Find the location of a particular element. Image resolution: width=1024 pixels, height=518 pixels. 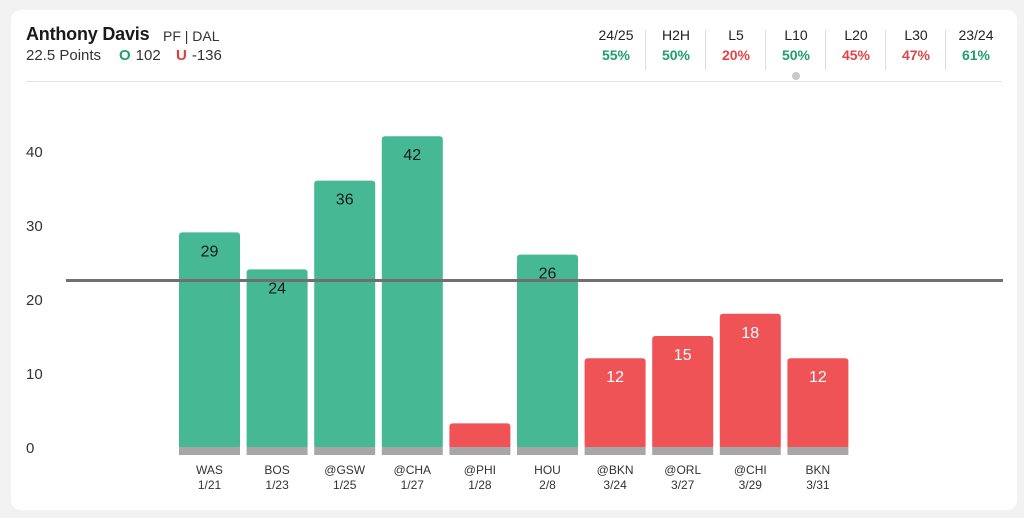

stat-tab-label: 24/25 is located at coordinates (616, 35).